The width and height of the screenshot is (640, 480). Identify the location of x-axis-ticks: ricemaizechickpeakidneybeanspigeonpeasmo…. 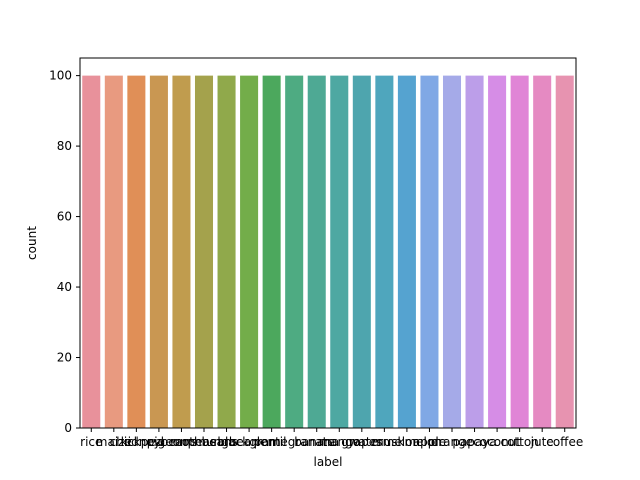
(331, 438).